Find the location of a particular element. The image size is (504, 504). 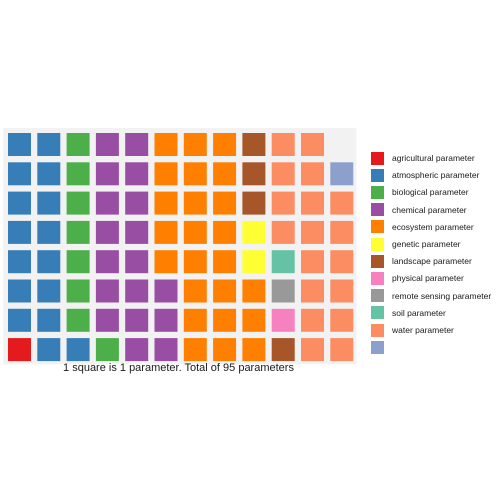

legend-label: remote sensing parameter is located at coordinates (442, 295).